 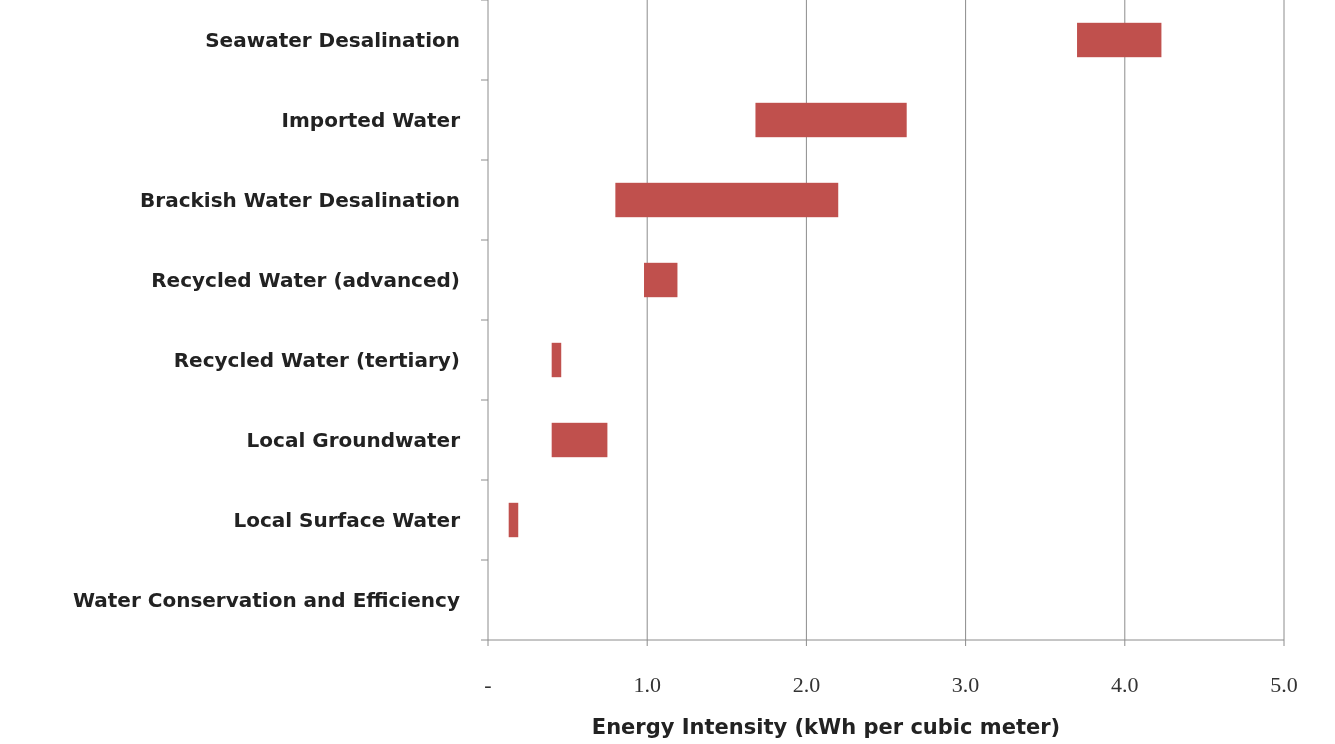 What do you see at coordinates (371, 120) in the screenshot?
I see `y-tick-label: Imported Water` at bounding box center [371, 120].